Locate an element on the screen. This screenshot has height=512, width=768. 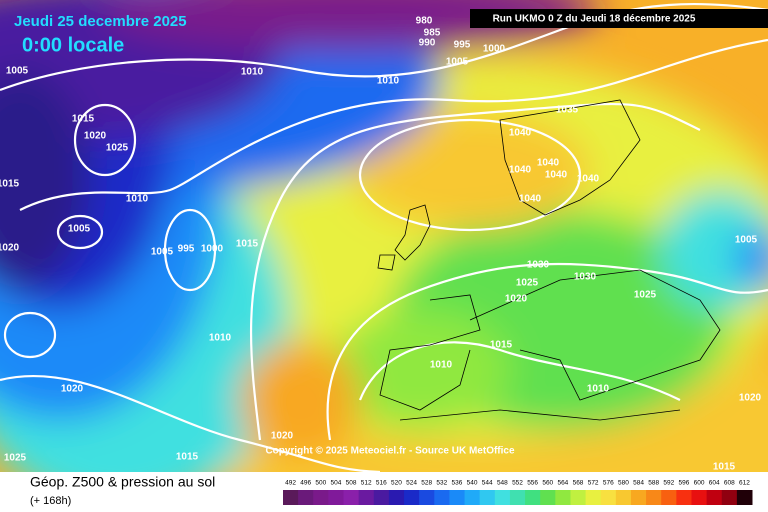
scale-label: 544 is located at coordinates (487, 483).